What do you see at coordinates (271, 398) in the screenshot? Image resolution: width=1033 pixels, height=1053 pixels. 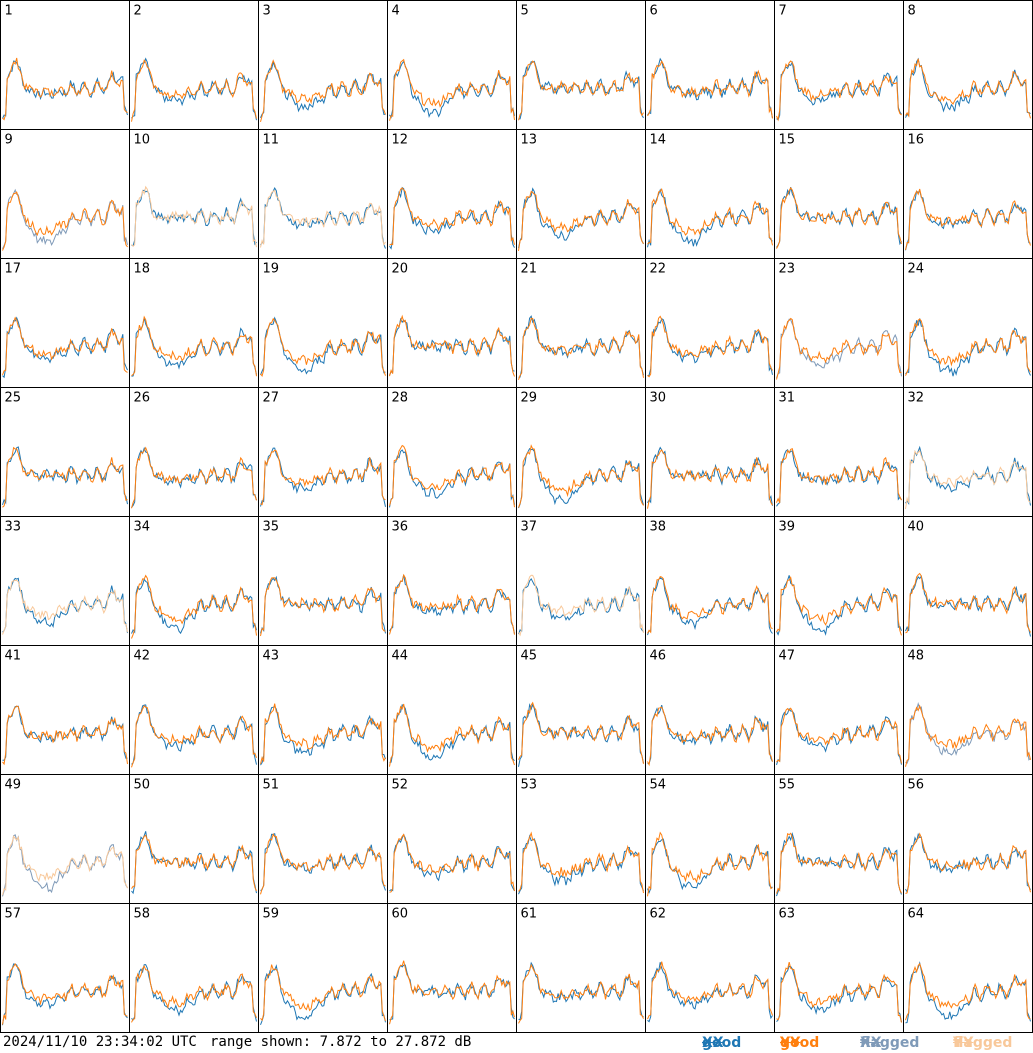 I see `panel-label: 27` at bounding box center [271, 398].